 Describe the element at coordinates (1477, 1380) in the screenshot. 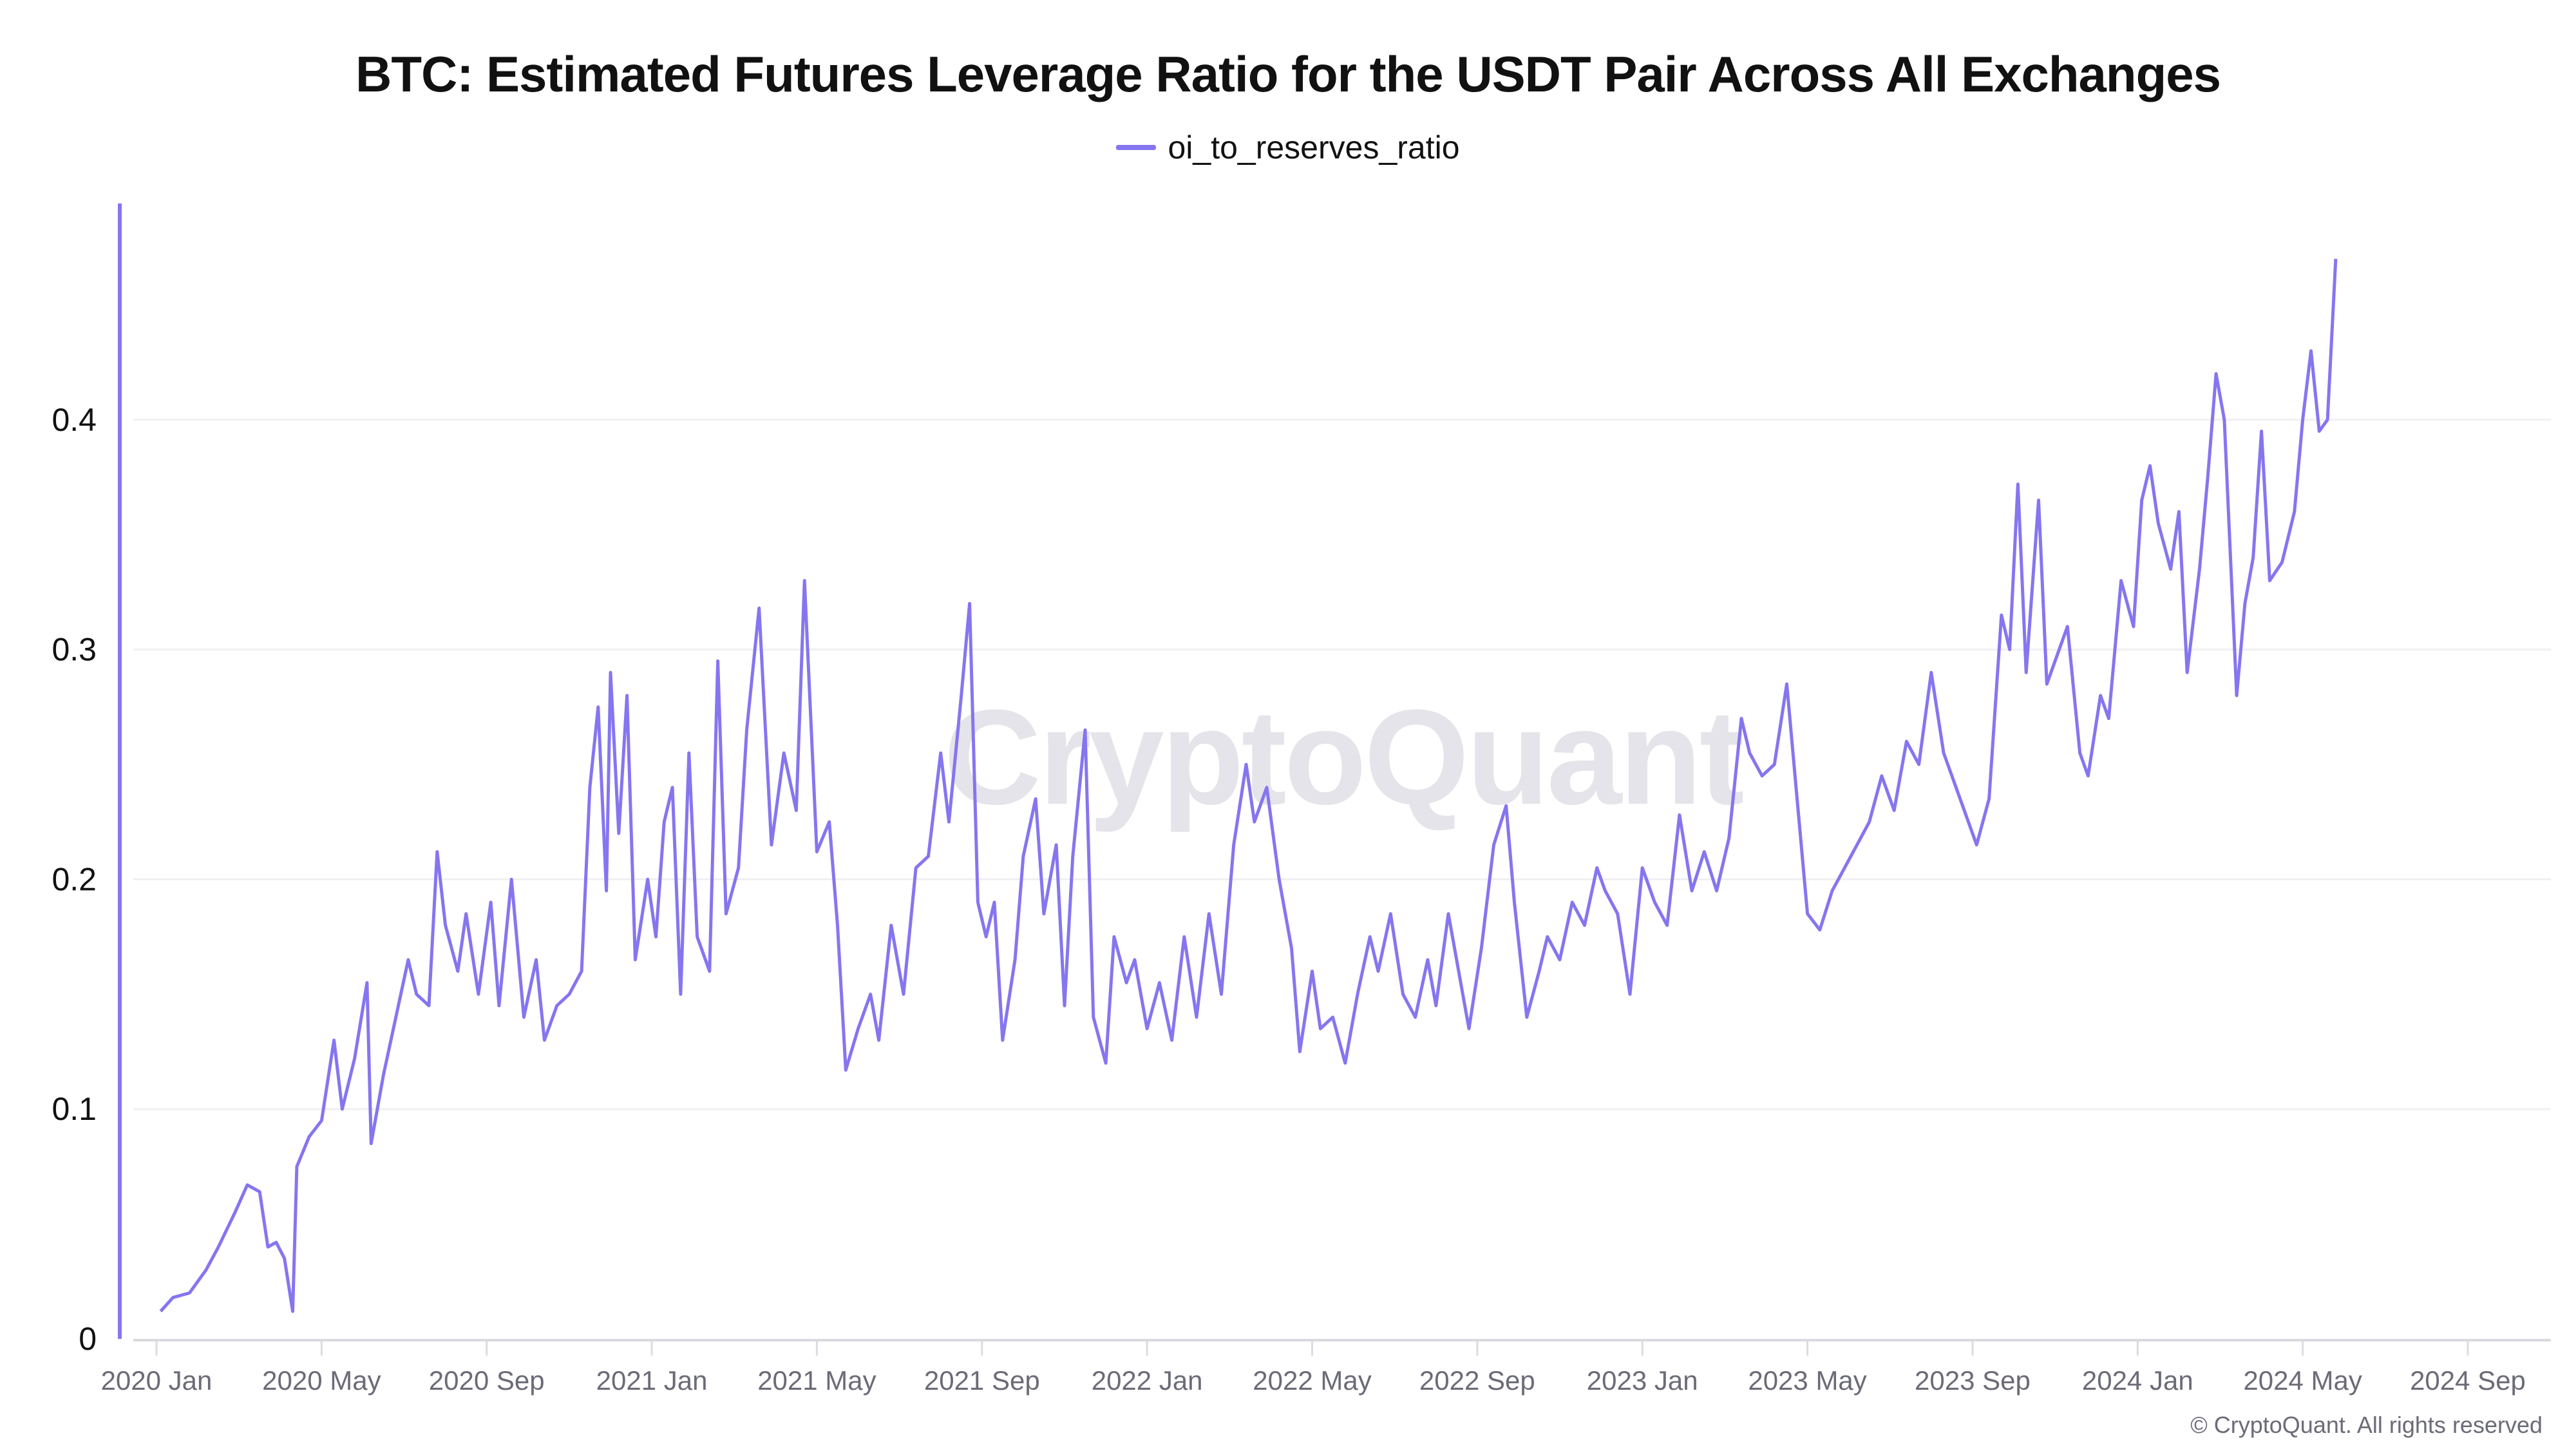

I see `x-tick-label: 2022 Sep` at that location.